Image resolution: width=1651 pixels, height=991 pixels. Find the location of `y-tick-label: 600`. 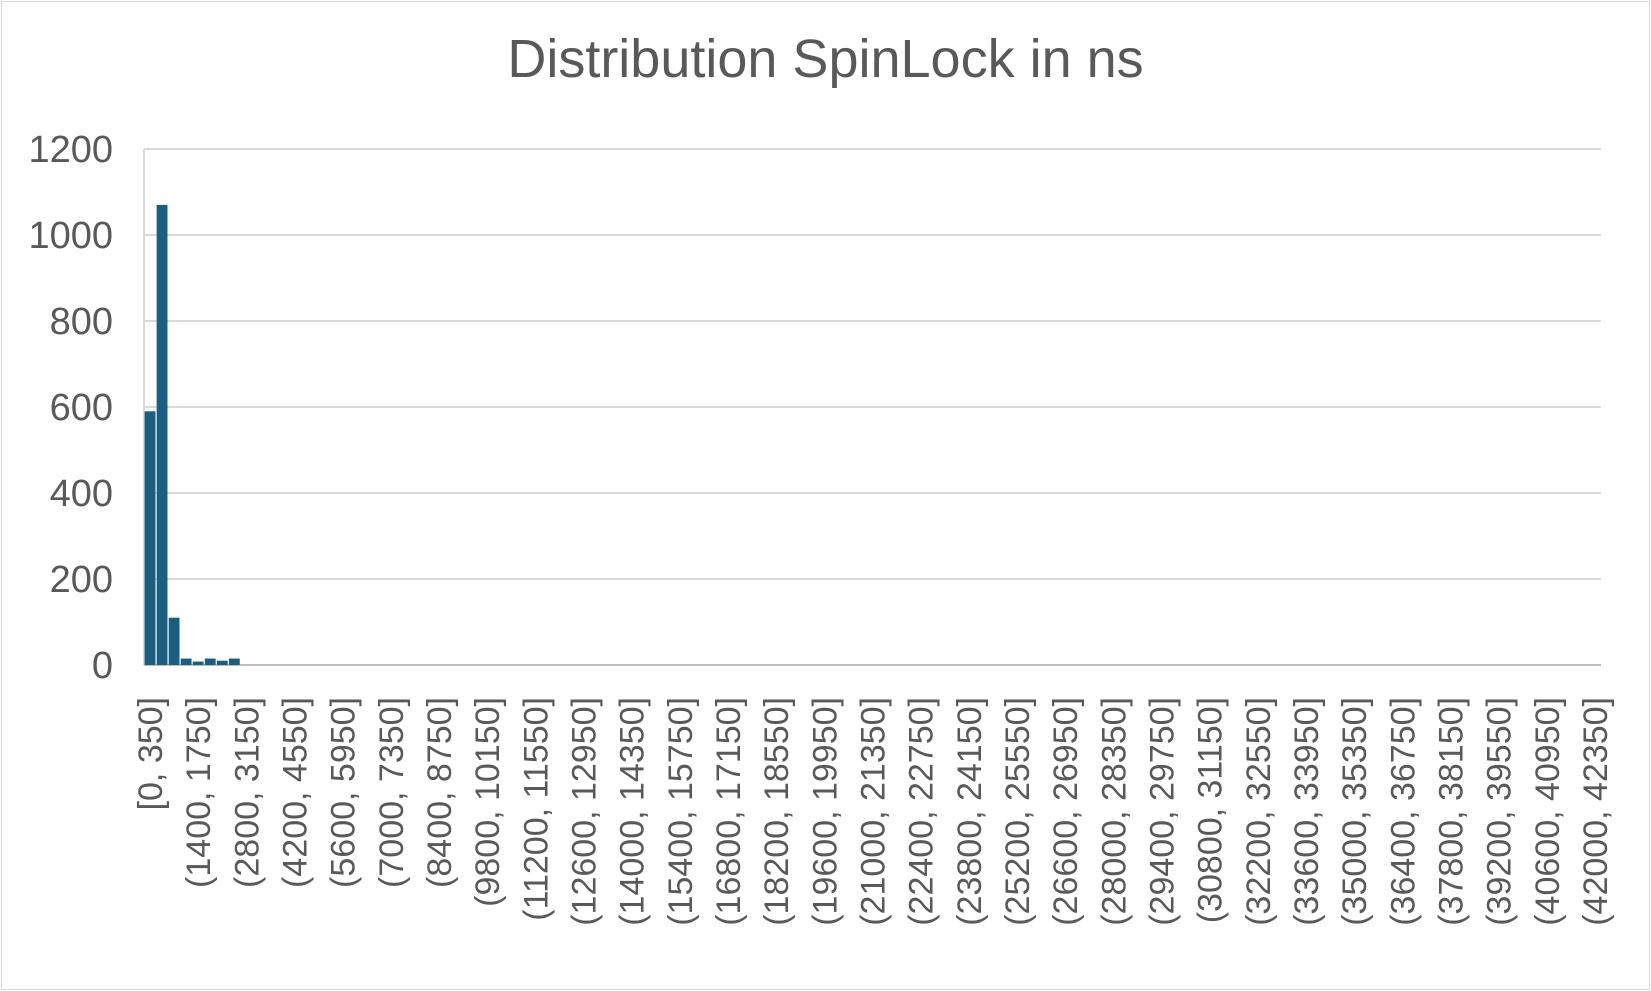

y-tick-label: 600 is located at coordinates (81, 408).